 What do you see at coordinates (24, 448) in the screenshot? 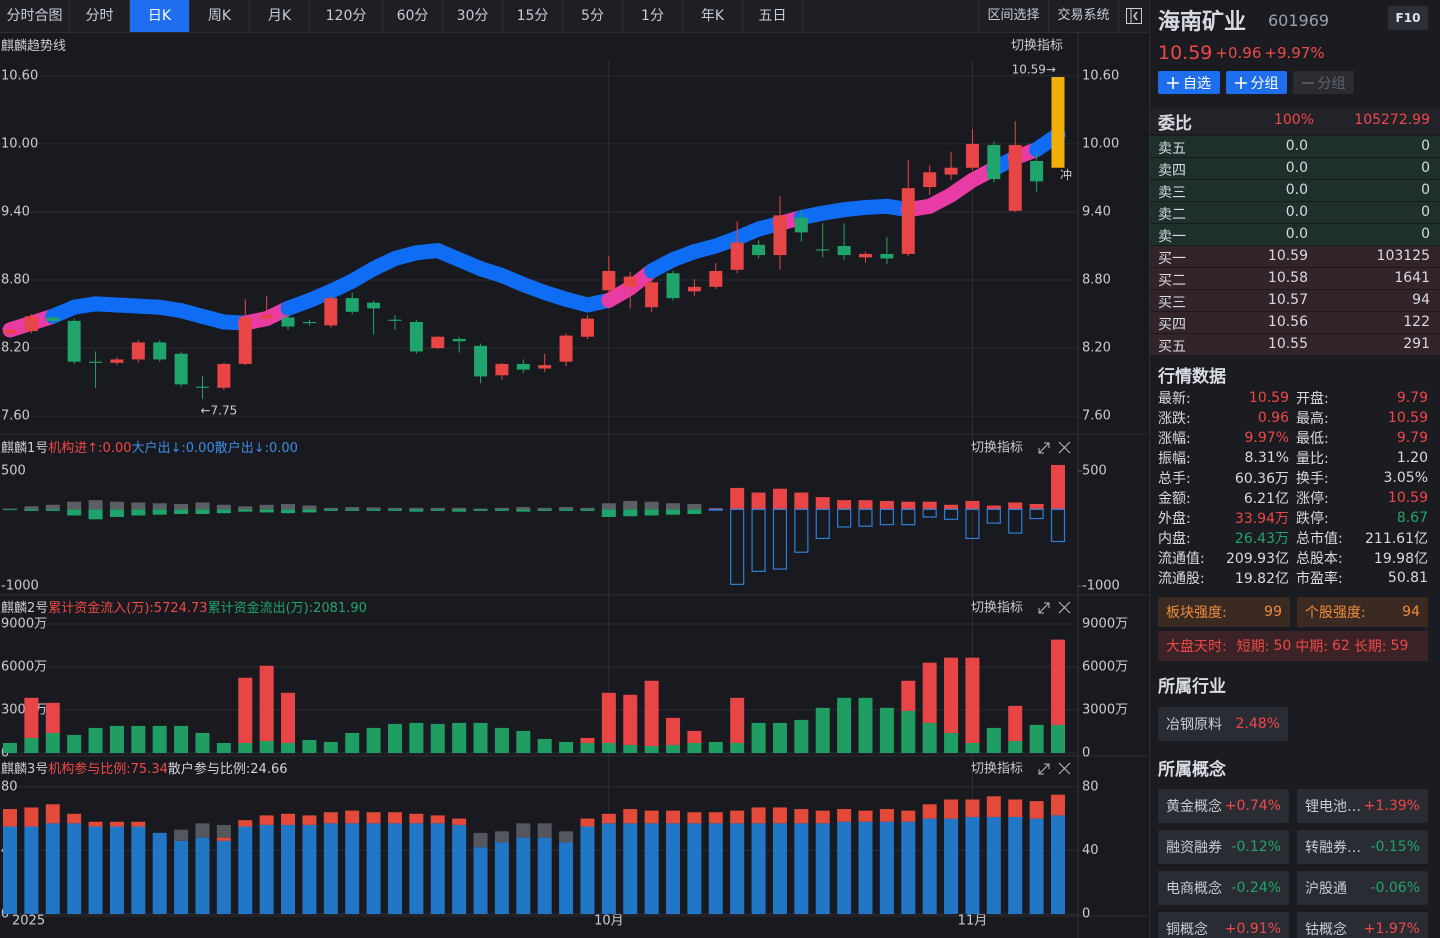
I see `indicator-title: 麒麟1号` at bounding box center [24, 448].